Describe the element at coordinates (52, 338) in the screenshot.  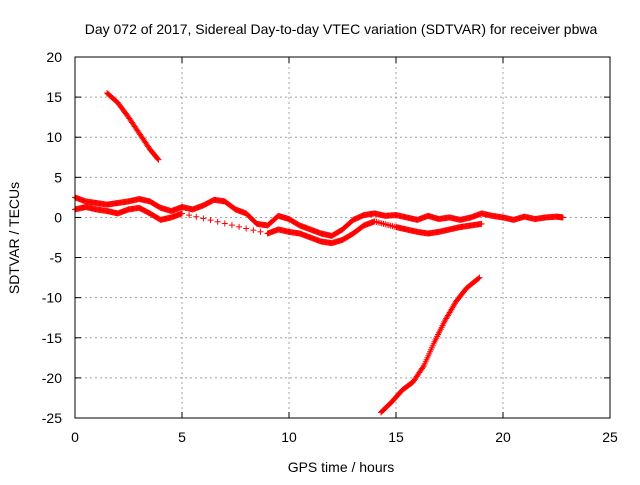
I see `y-tick-label: -15` at that location.